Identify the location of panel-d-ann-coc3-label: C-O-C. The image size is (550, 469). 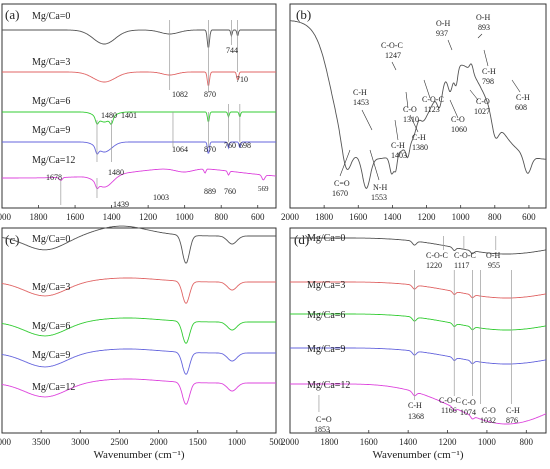
(450, 400).